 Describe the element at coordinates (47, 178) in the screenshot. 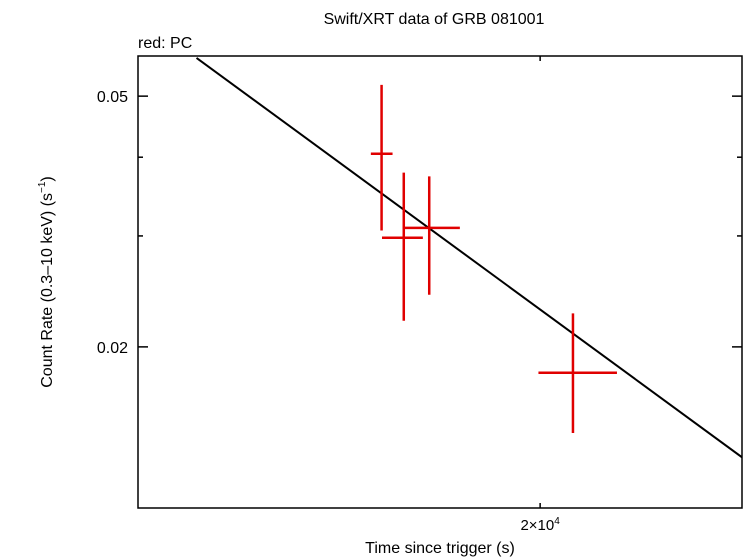

I see `y-axis-label-close: )` at that location.